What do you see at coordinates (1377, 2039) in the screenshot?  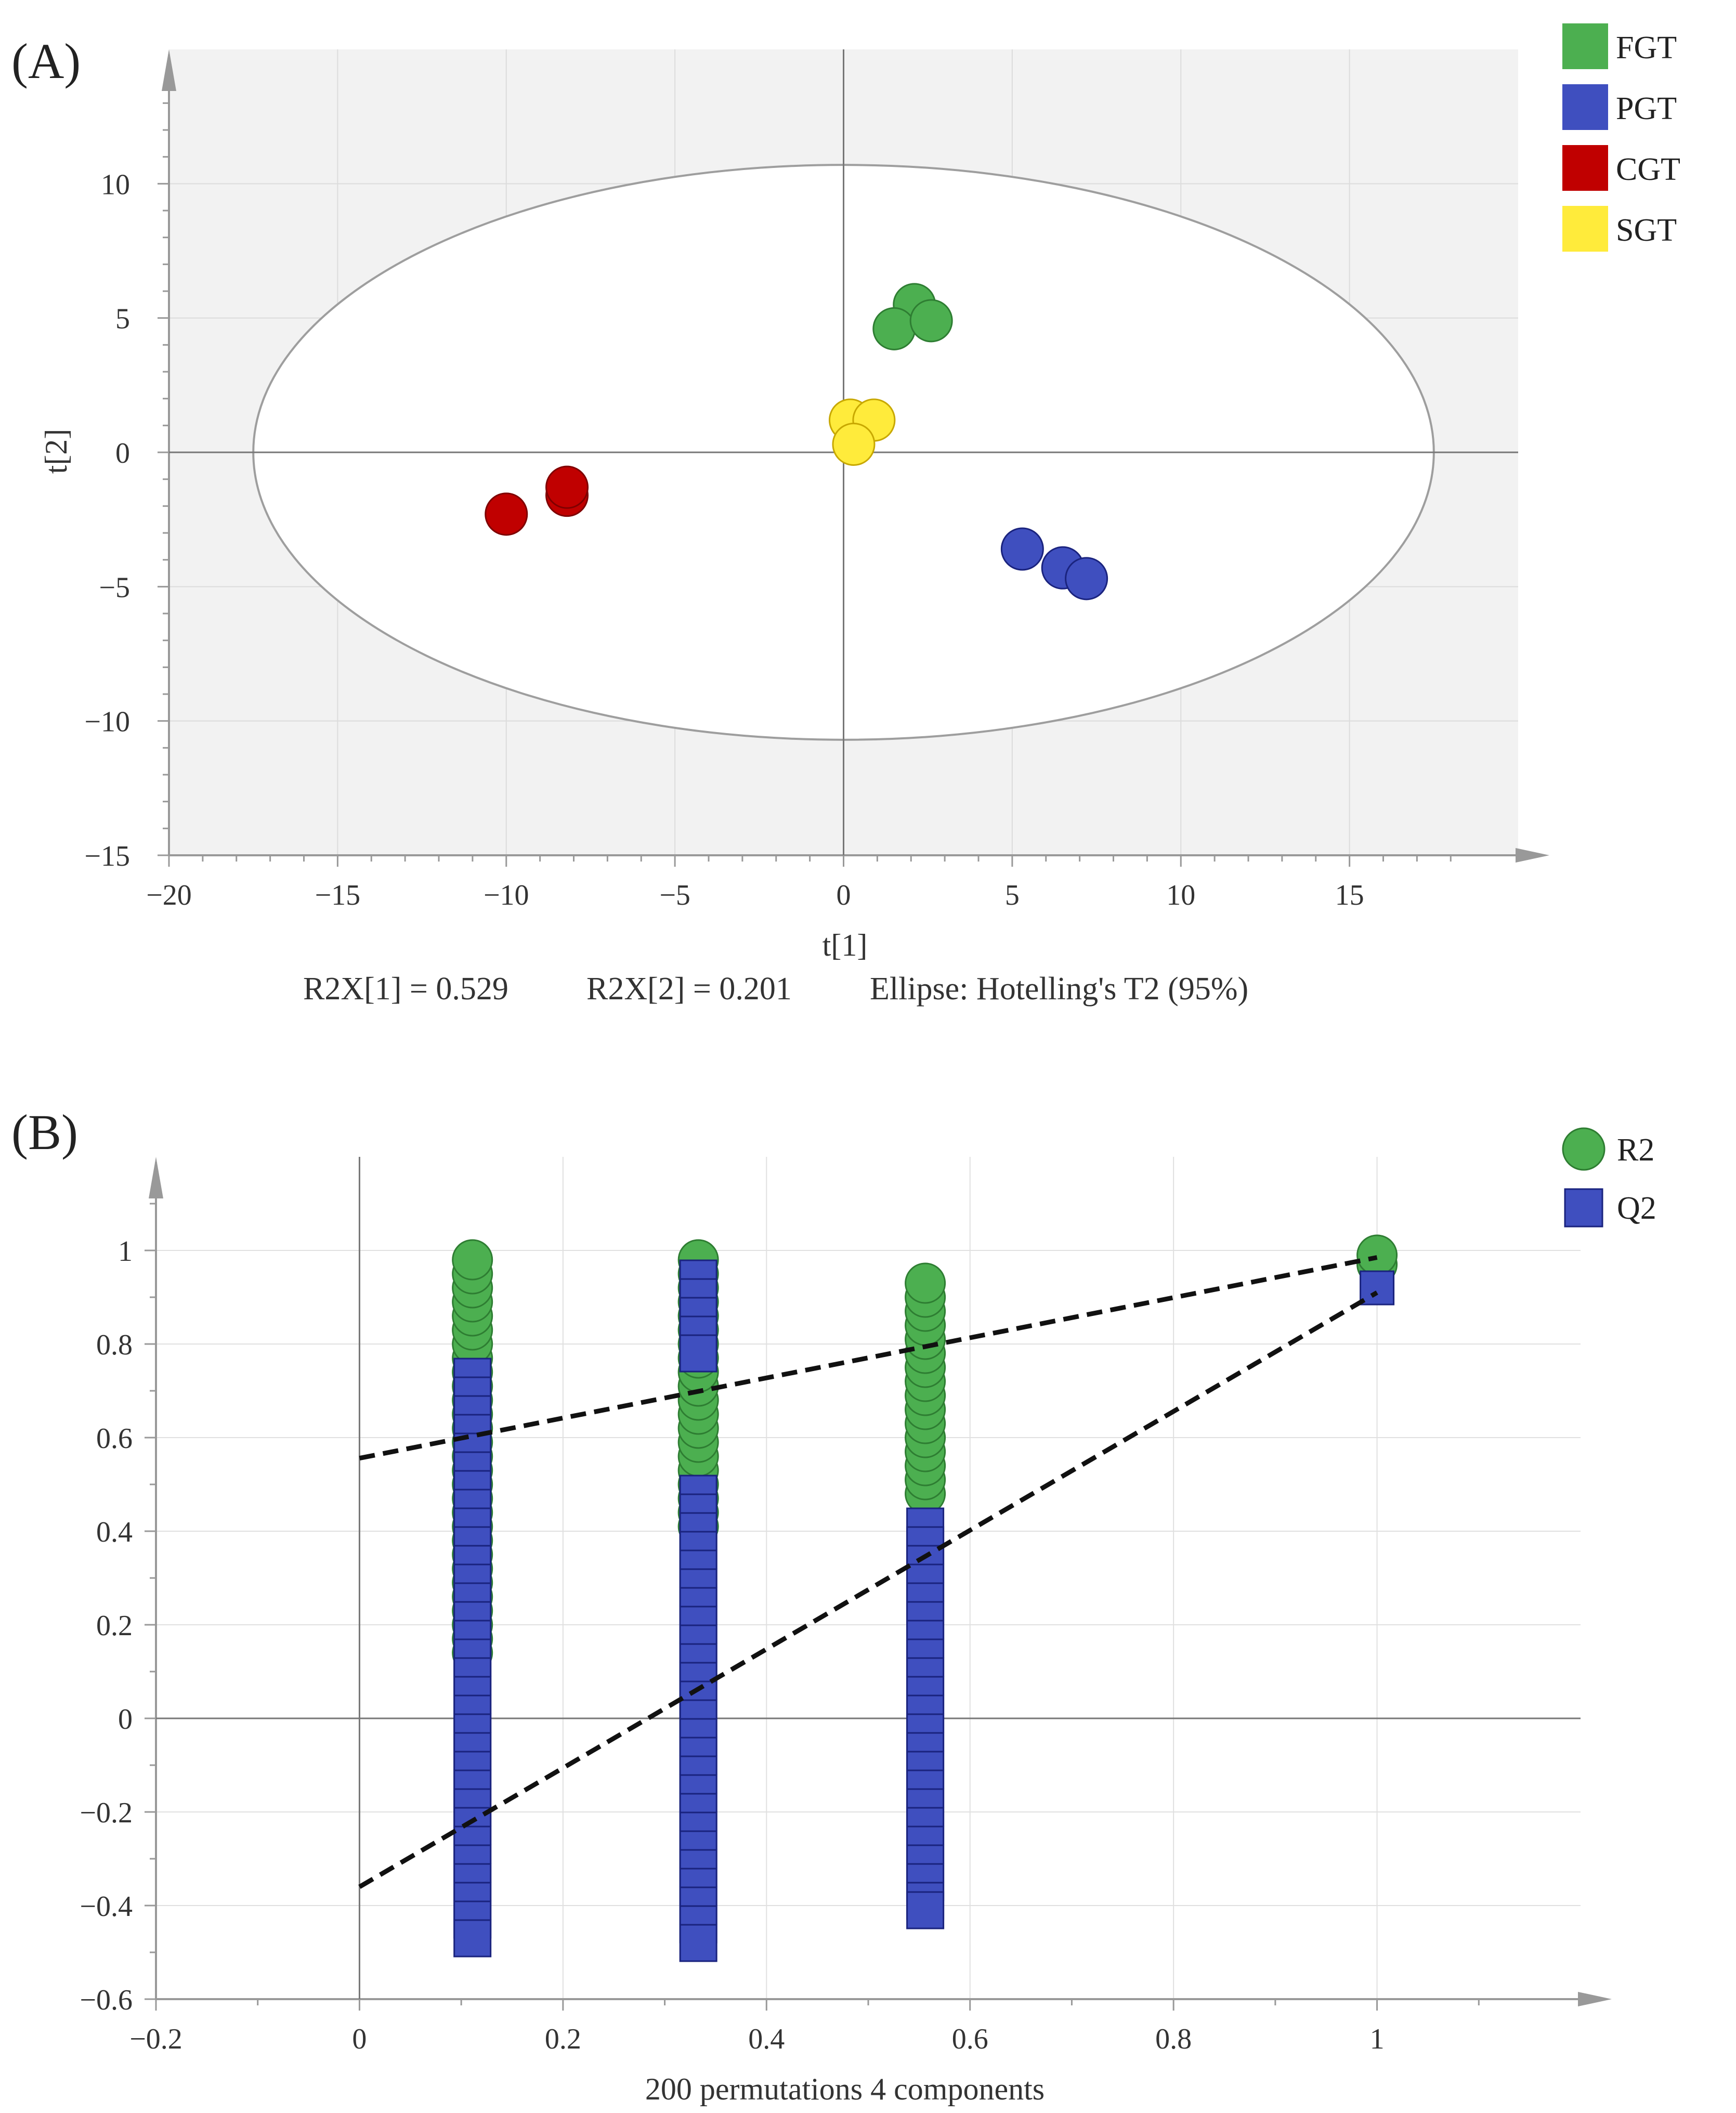 I see `b-xtick-1: 1` at bounding box center [1377, 2039].